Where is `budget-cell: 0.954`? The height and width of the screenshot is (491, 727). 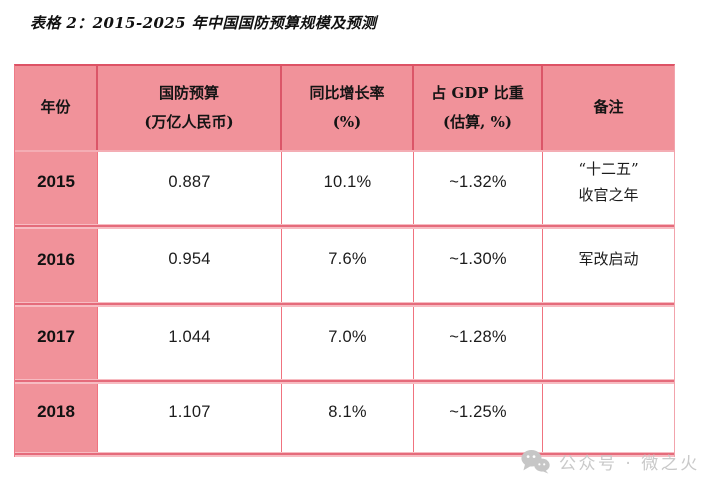
budget-cell: 0.954 is located at coordinates (190, 265).